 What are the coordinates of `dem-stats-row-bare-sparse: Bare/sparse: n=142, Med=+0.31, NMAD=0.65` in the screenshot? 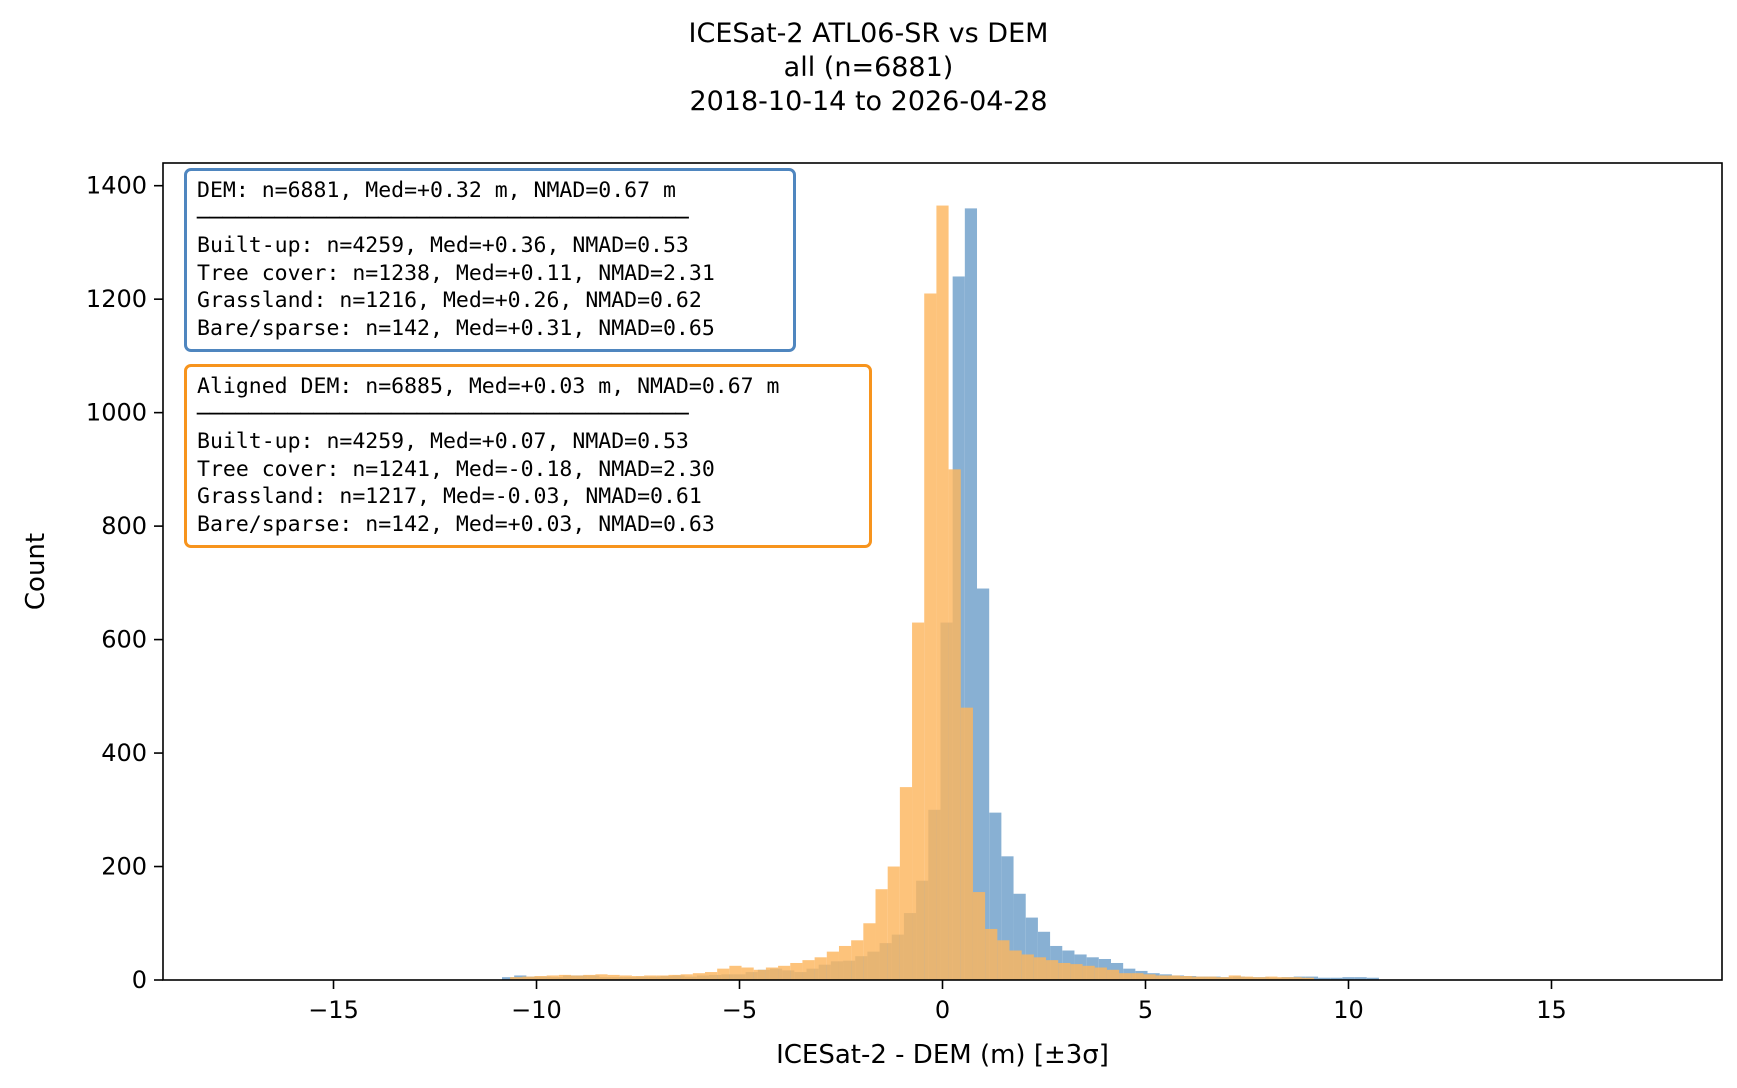 It's located at (456, 328).